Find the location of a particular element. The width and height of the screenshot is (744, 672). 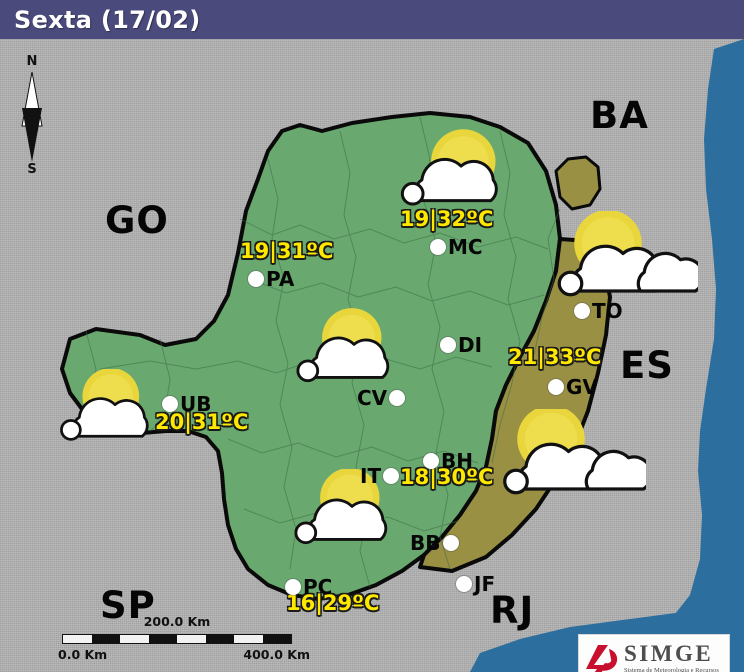

city-marker-pc: PC is located at coordinates (309, 587).